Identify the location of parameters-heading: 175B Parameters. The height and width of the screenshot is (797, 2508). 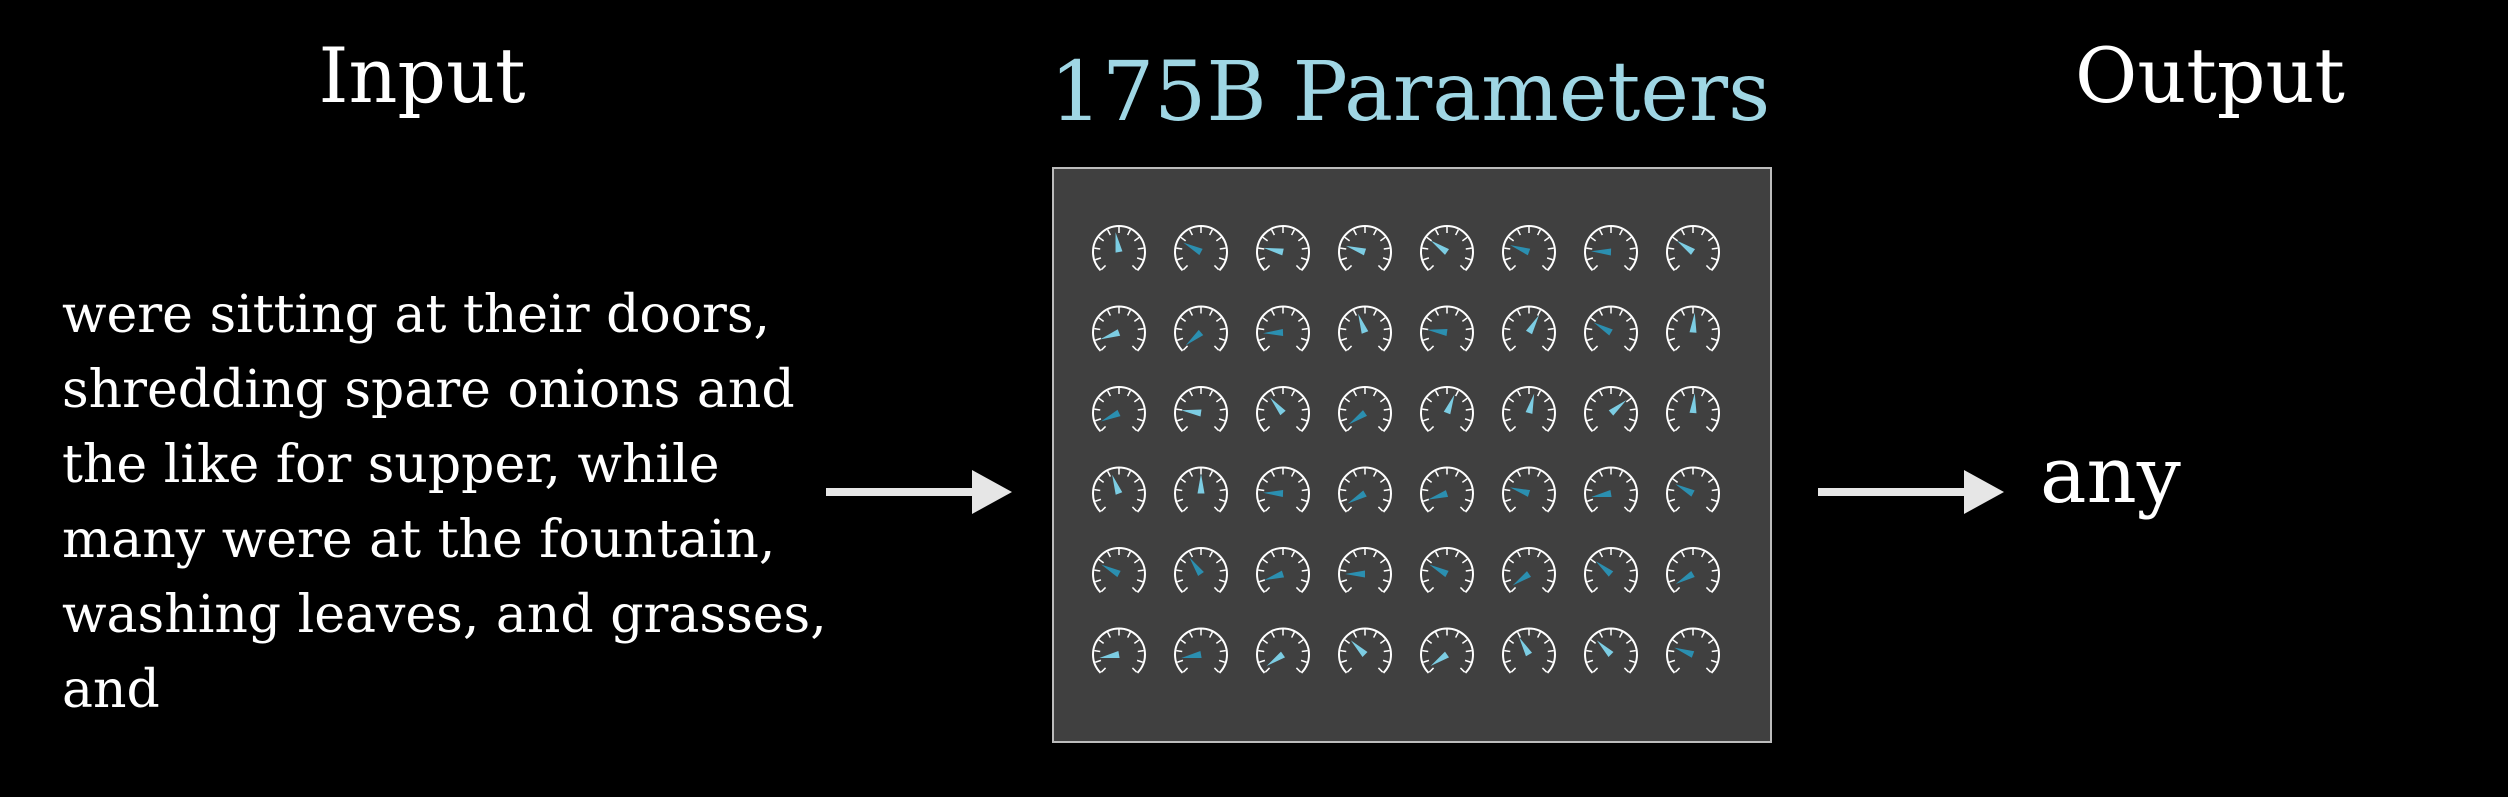
(1410, 92).